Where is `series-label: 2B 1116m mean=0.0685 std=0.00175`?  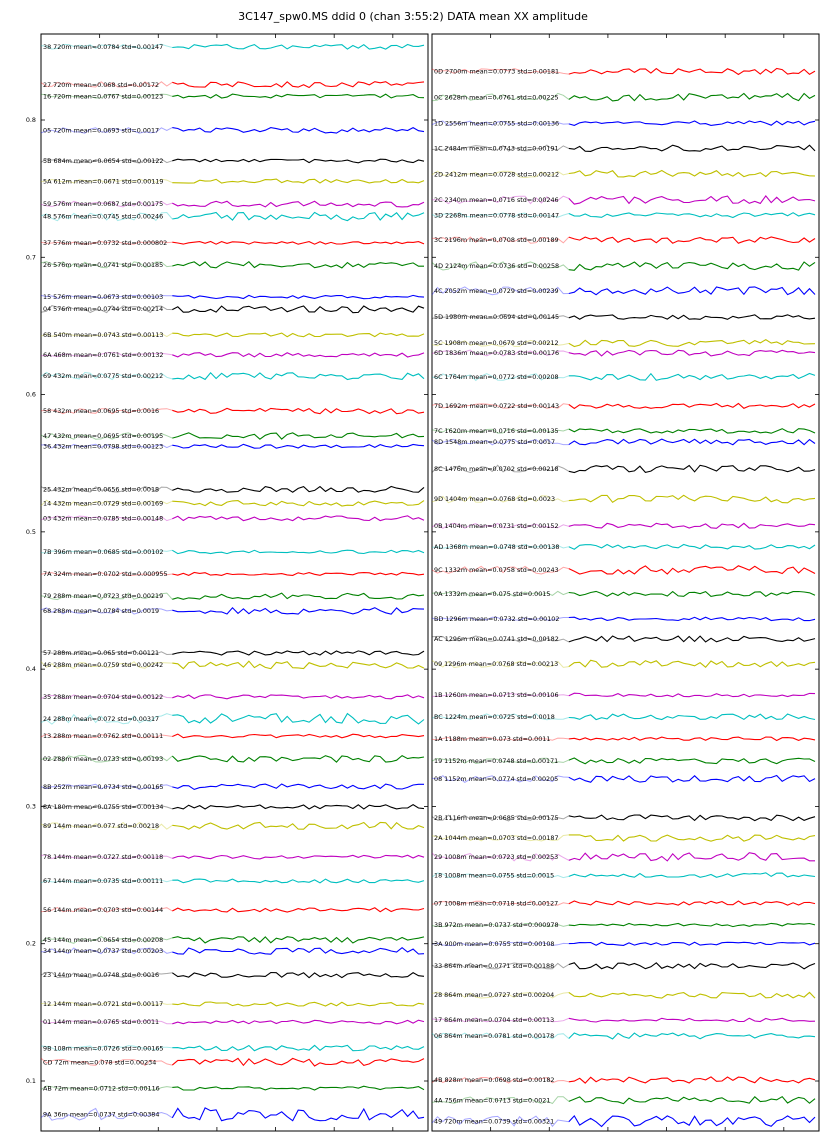
series-label: 2B 1116m mean=0.0685 std=0.00175 is located at coordinates (496, 818).